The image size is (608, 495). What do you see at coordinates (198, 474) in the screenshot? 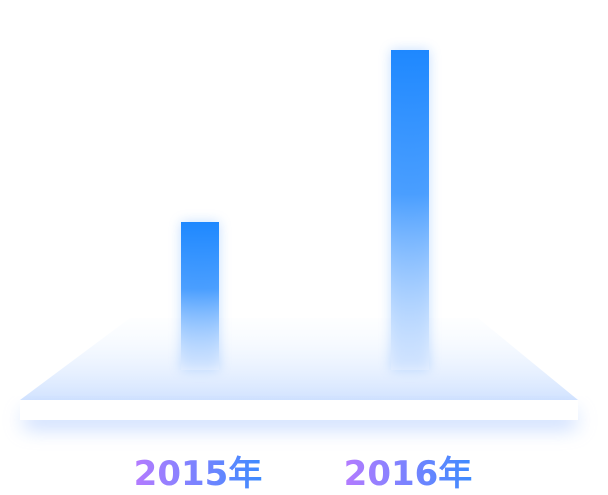
I see `category-label-0: 2015年` at bounding box center [198, 474].